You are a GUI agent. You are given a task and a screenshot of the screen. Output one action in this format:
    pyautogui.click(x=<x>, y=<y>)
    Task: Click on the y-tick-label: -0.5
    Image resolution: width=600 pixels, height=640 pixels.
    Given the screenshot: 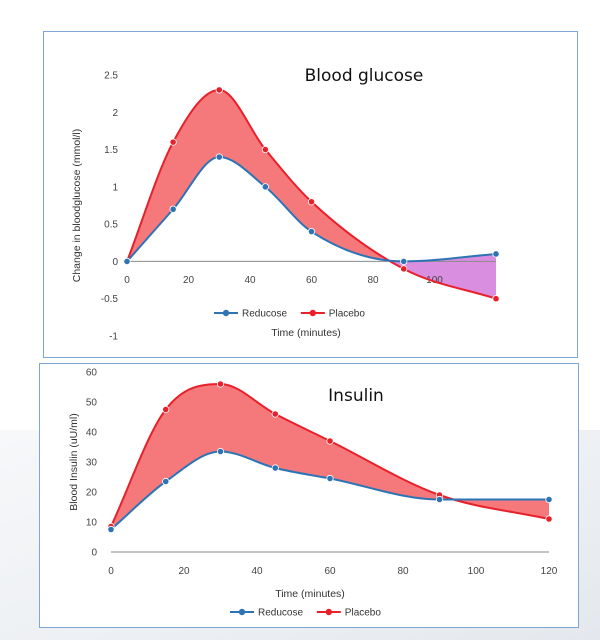 What is the action you would take?
    pyautogui.click(x=110, y=299)
    